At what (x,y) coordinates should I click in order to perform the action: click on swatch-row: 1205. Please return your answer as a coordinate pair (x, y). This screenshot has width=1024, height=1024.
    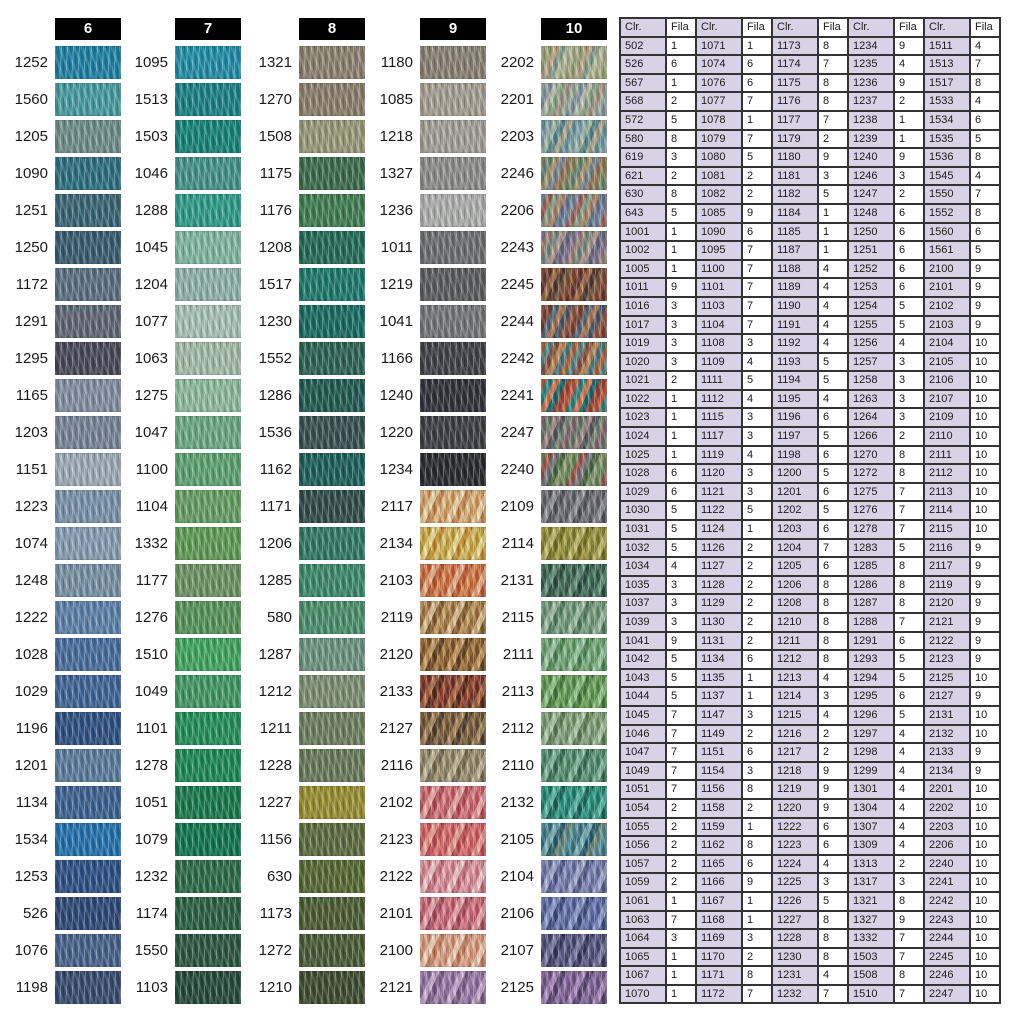
    Looking at the image, I should click on (65, 136).